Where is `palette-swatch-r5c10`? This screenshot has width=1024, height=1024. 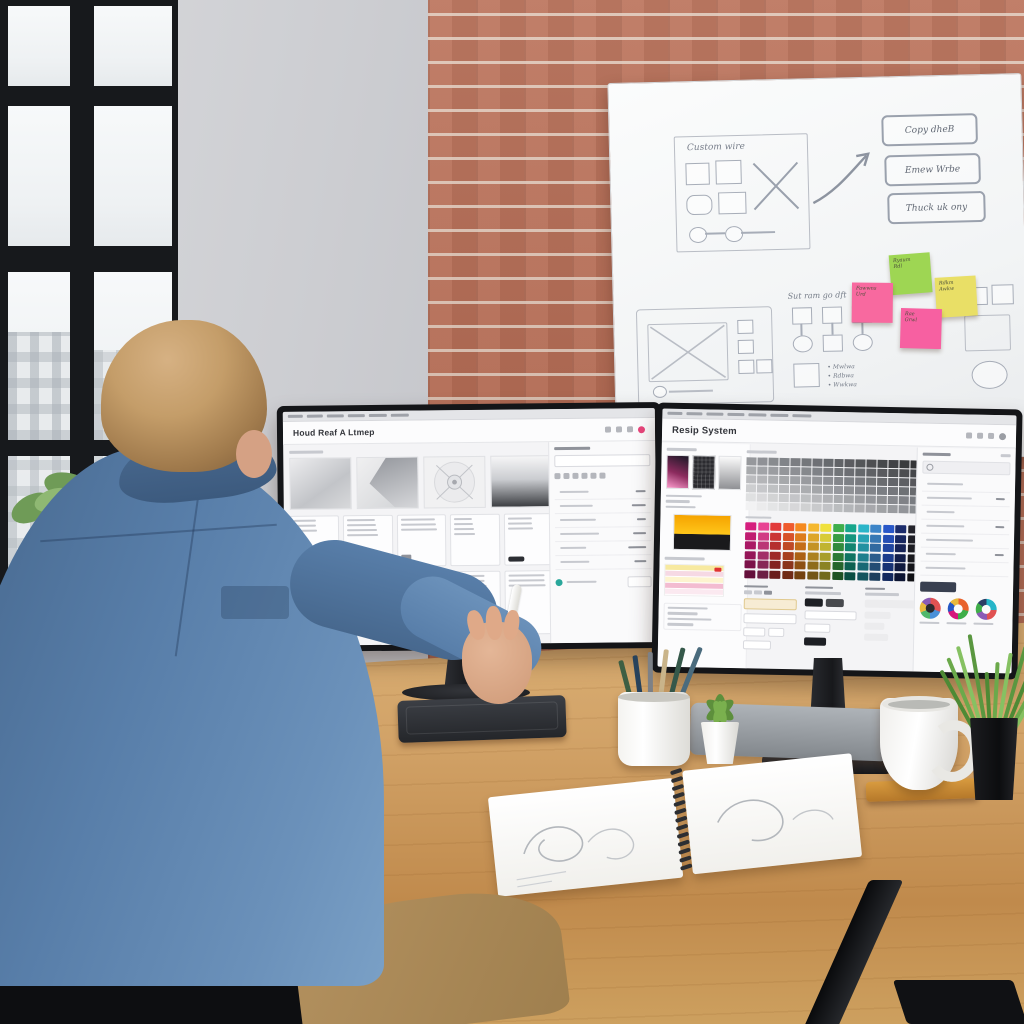 palette-swatch-r5c10 is located at coordinates (863, 566).